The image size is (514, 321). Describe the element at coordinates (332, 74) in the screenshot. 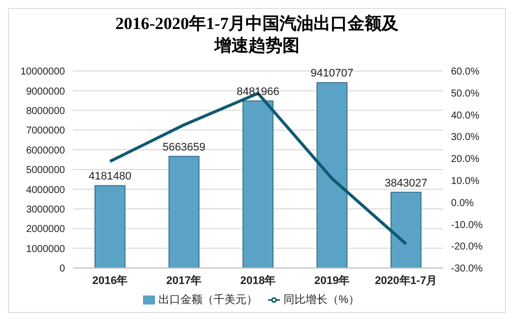

I see `data-label: 9410707` at that location.